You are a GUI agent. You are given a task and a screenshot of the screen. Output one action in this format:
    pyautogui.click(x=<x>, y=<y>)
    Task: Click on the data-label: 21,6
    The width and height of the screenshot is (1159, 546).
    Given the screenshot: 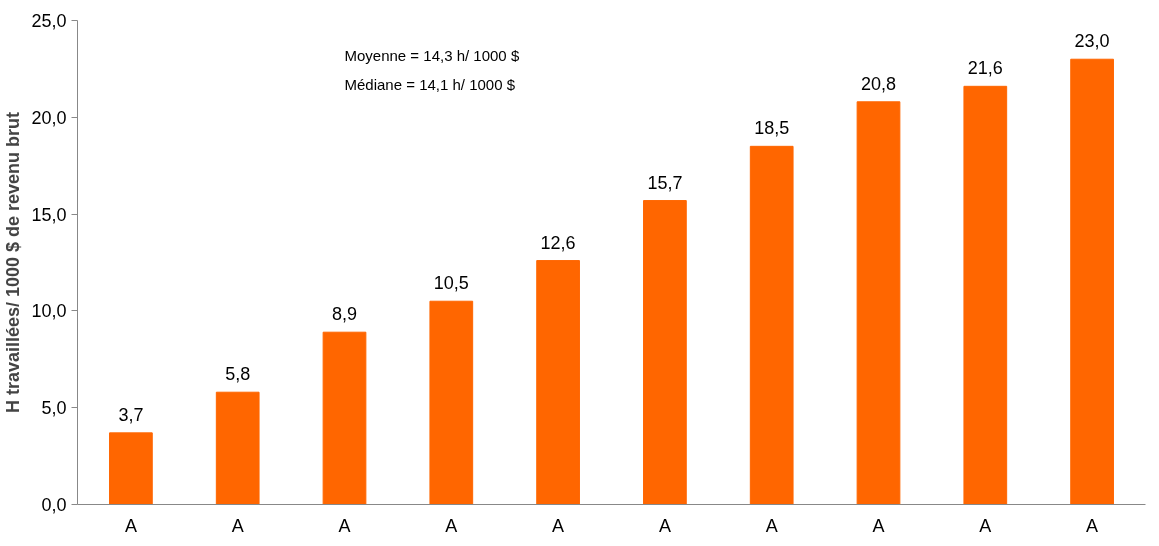 What is the action you would take?
    pyautogui.click(x=985, y=68)
    